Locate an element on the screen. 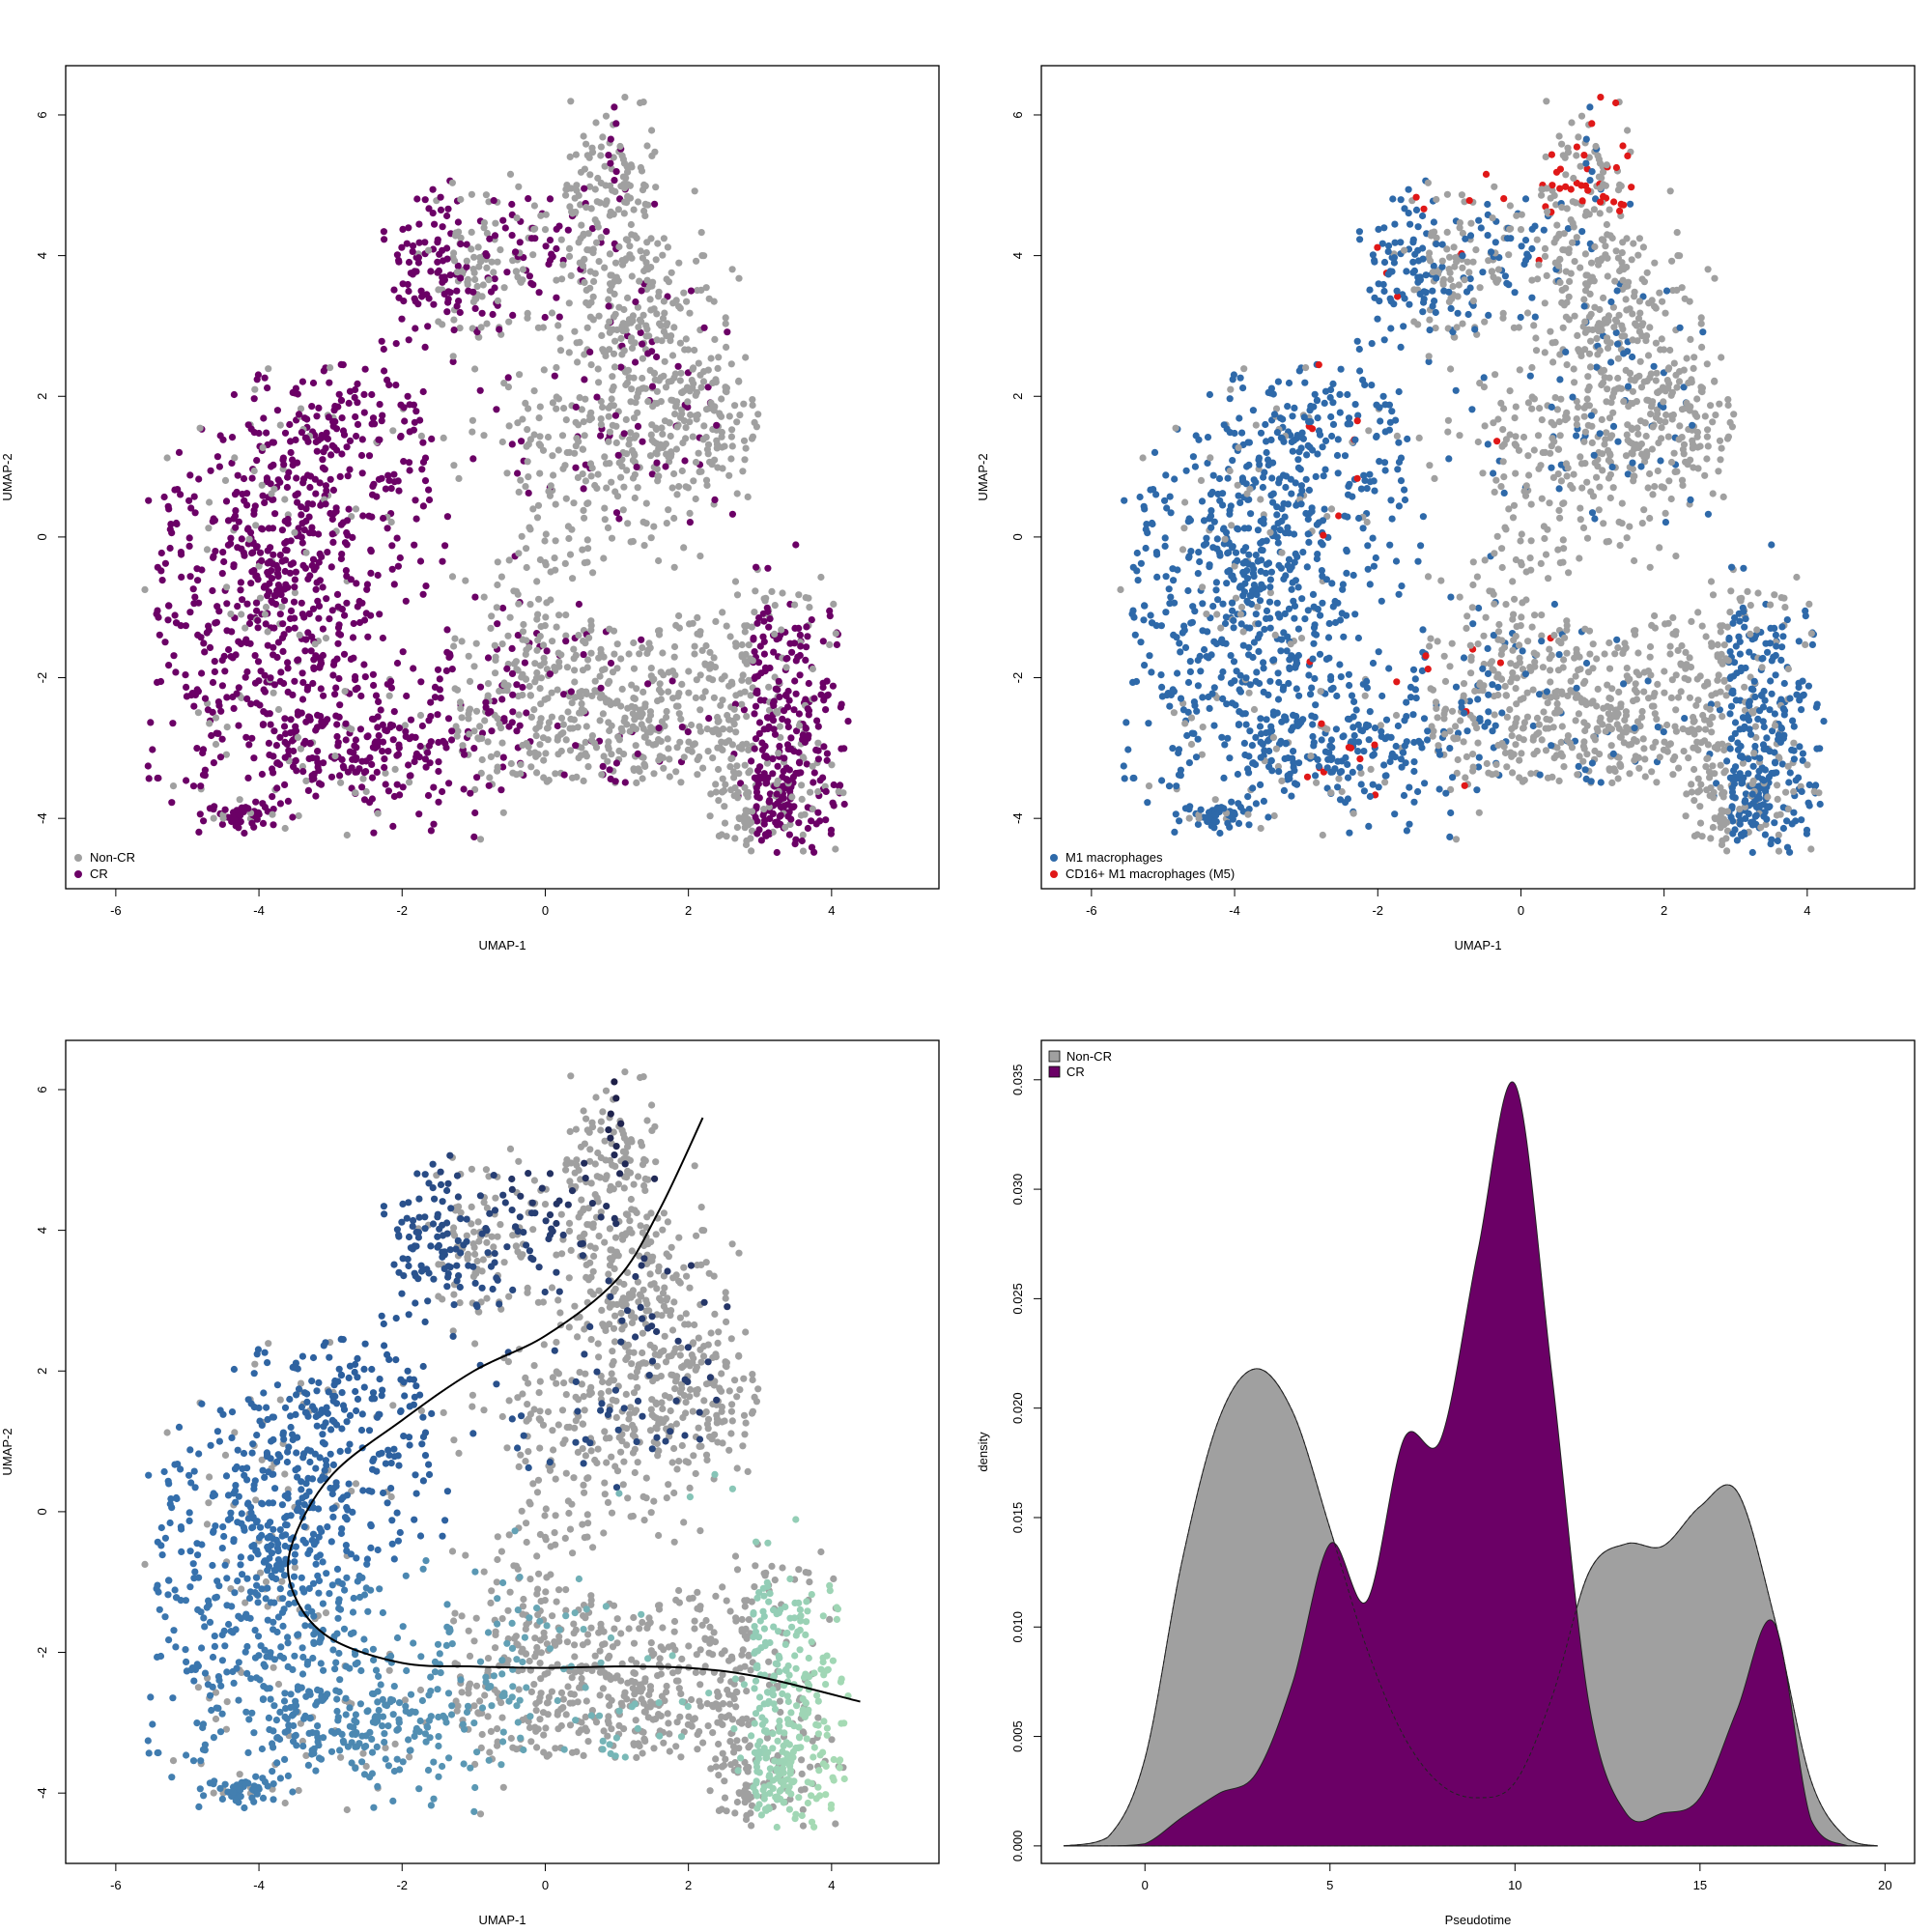 This screenshot has width=1932, height=1932. point-cd16-m1 is located at coordinates (1312, 429).